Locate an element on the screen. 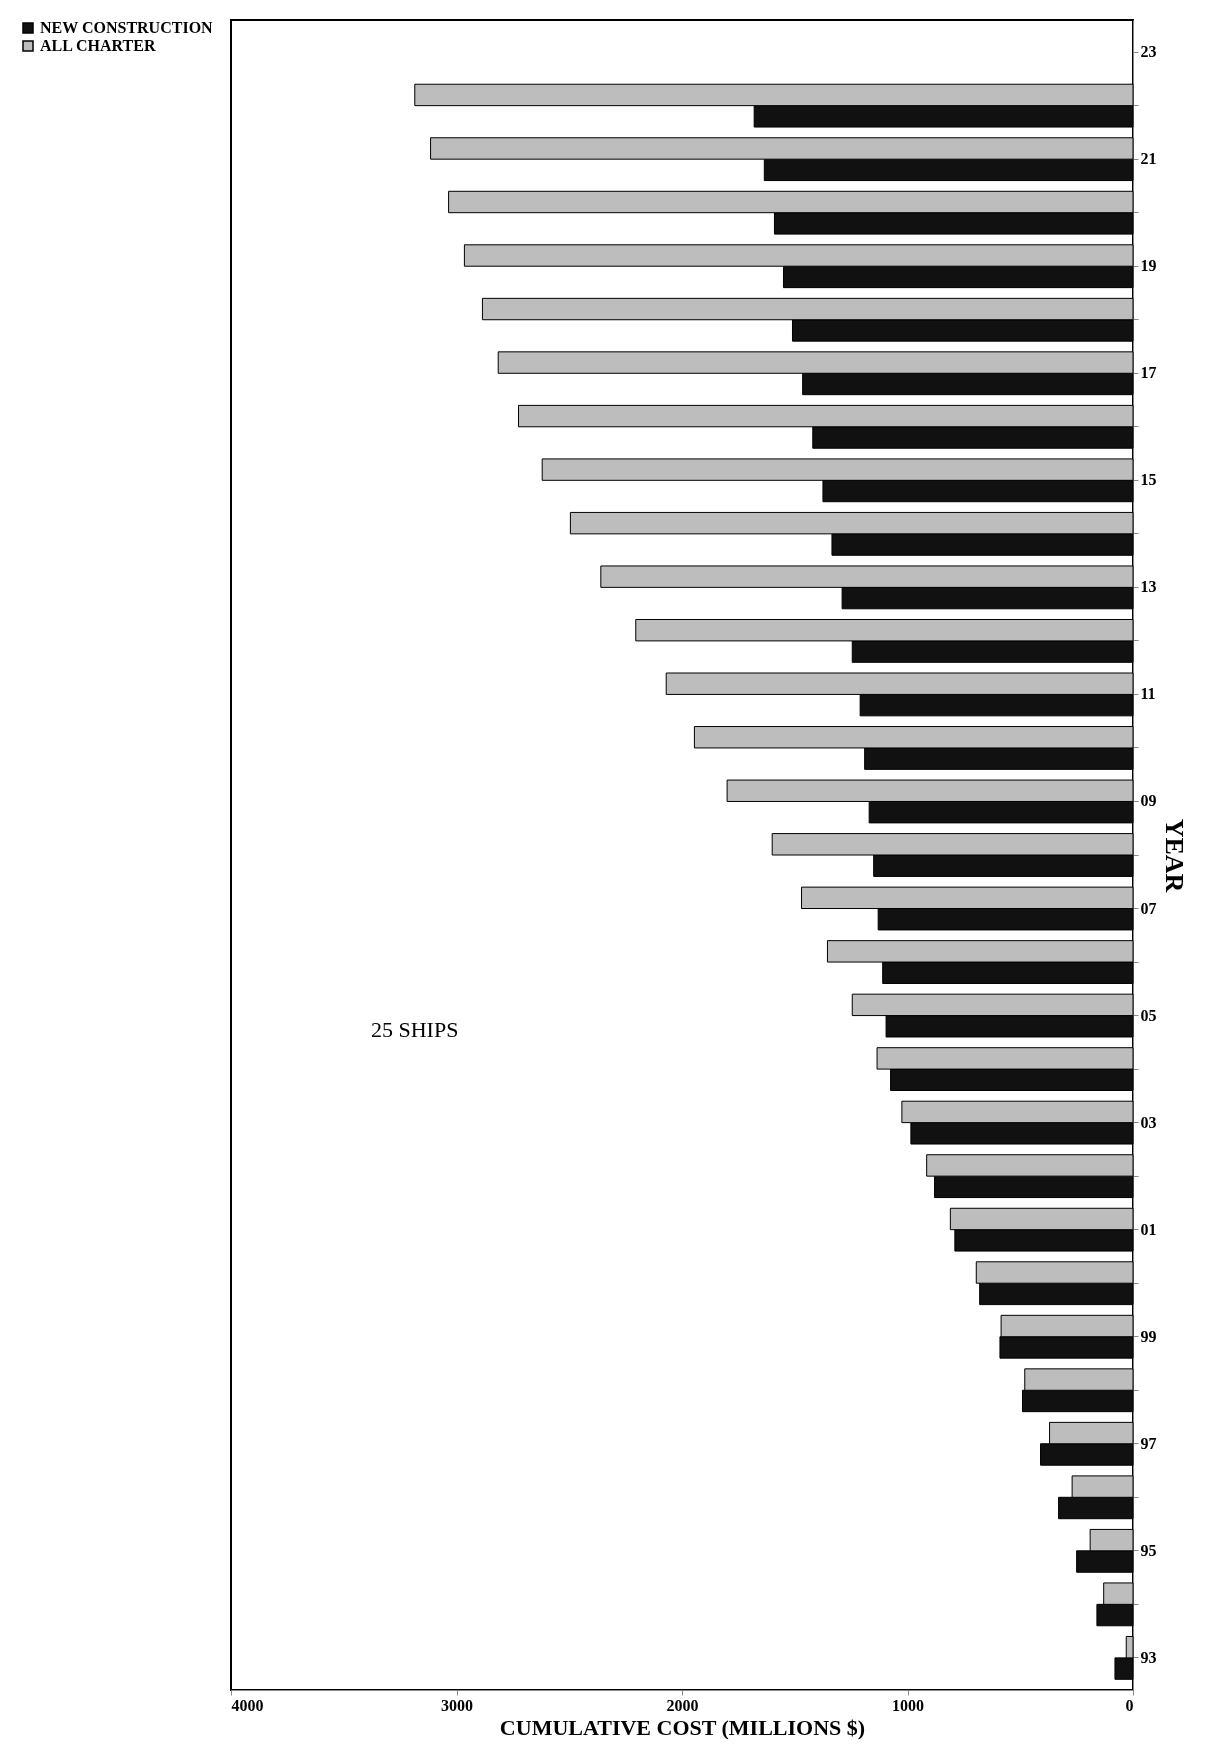 This screenshot has height=1758, width=1206. y-tick-label: 17 is located at coordinates (1148, 373).